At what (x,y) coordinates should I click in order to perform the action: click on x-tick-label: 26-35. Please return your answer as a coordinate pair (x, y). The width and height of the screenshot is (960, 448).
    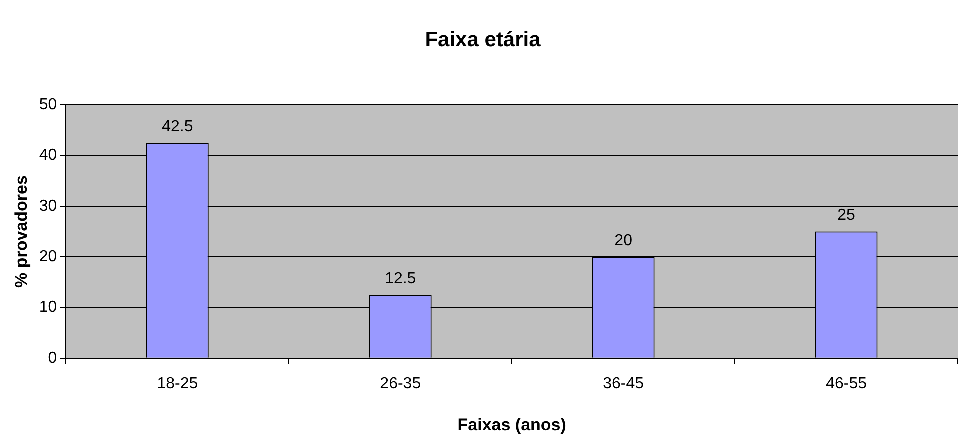
    Looking at the image, I should click on (401, 383).